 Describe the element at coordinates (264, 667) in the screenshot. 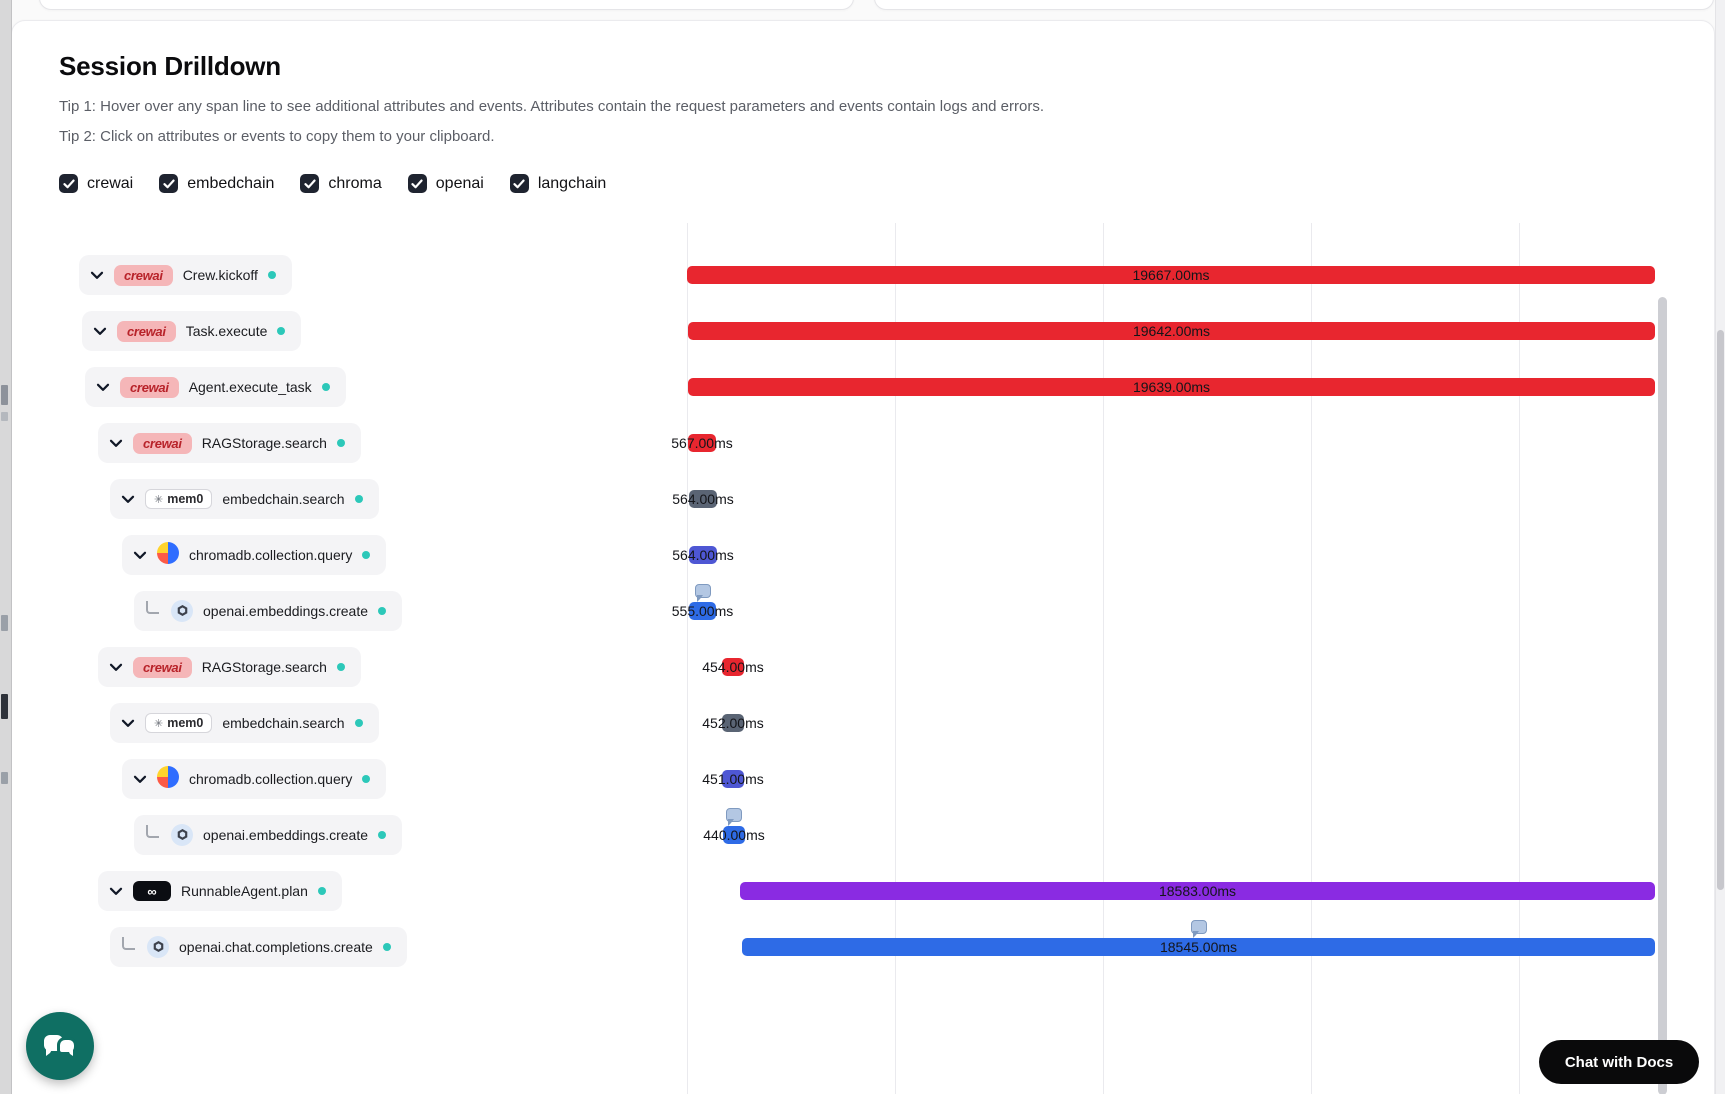

I see `span-name: RAGStorage.search` at that location.